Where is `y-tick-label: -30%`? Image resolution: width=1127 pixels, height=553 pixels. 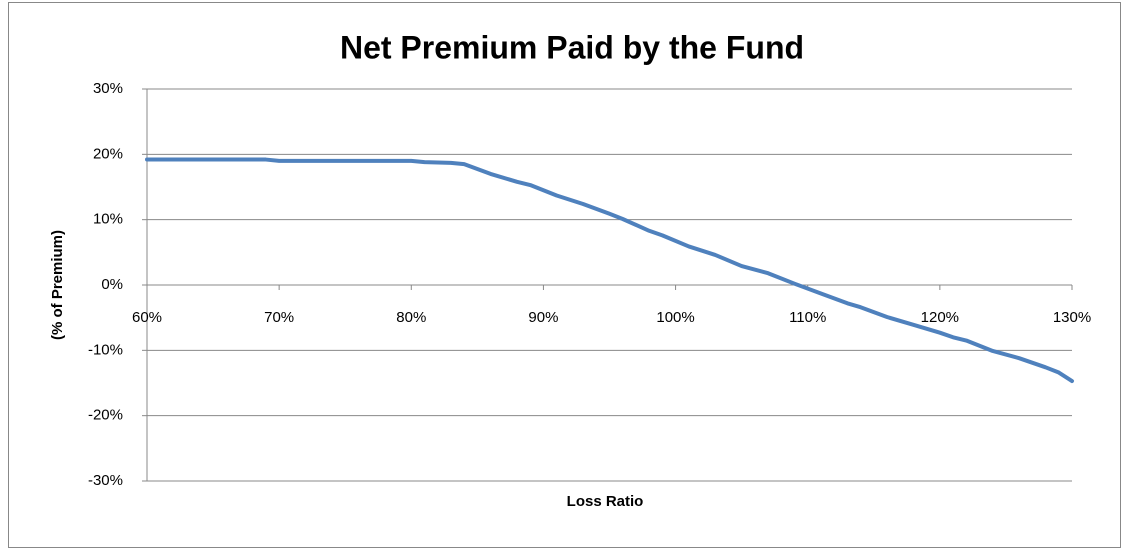 y-tick-label: -30% is located at coordinates (105, 480).